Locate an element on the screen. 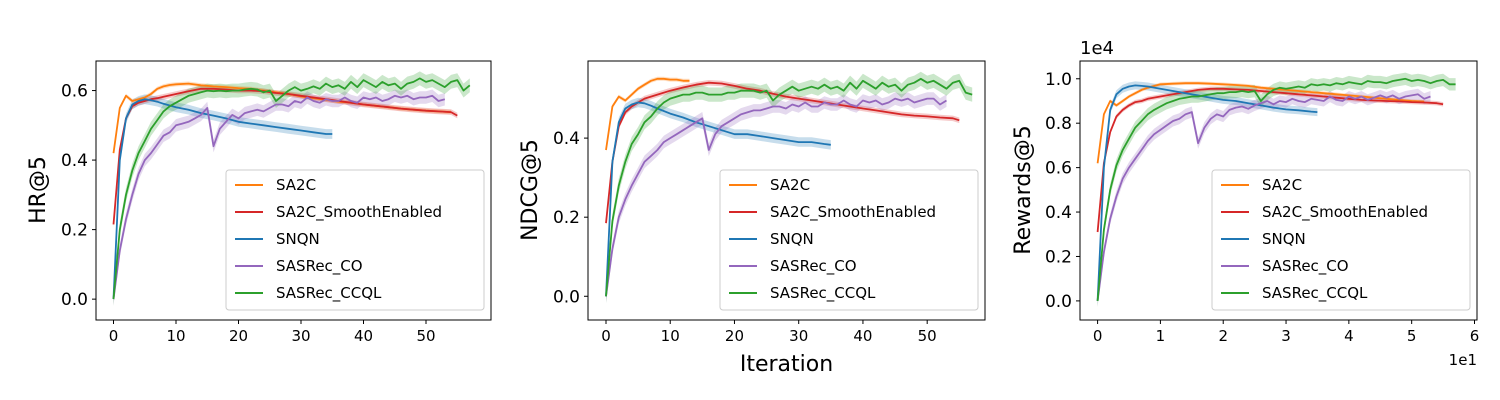 This screenshot has height=400, width=1500. y-offset-text: 1e4 is located at coordinates (1097, 48).